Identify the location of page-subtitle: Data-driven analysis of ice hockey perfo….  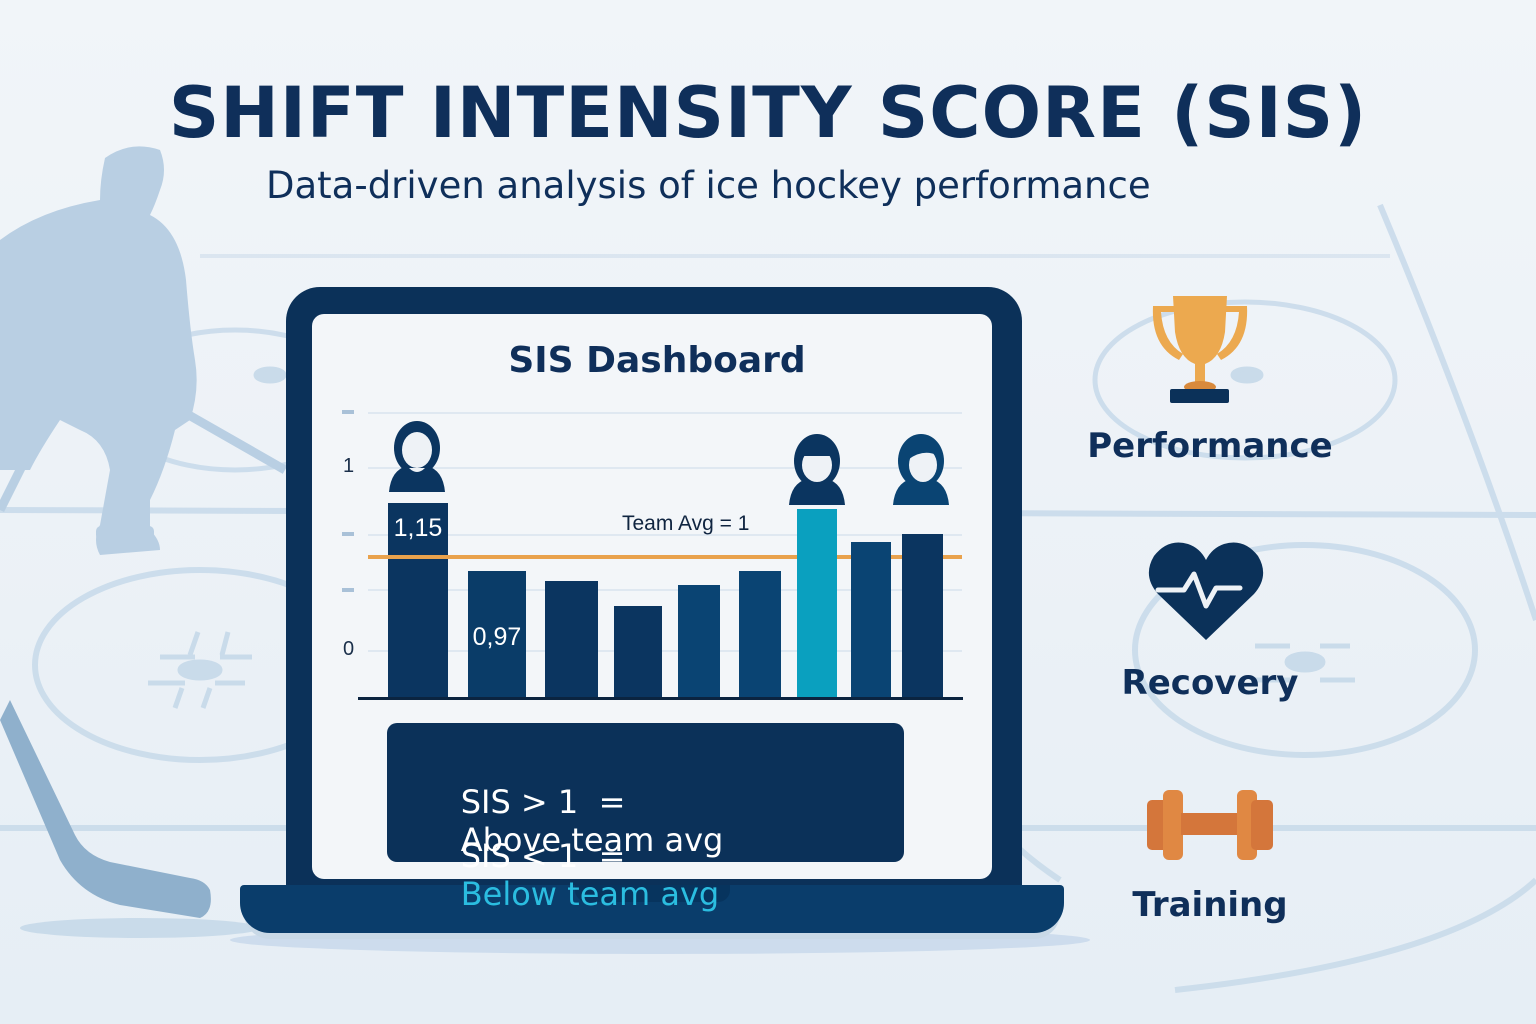
(708, 185).